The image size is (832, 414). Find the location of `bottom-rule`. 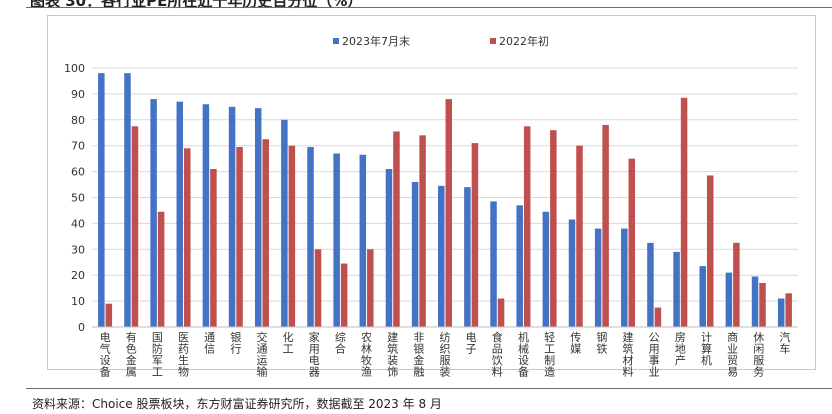

bottom-rule is located at coordinates (429, 388).